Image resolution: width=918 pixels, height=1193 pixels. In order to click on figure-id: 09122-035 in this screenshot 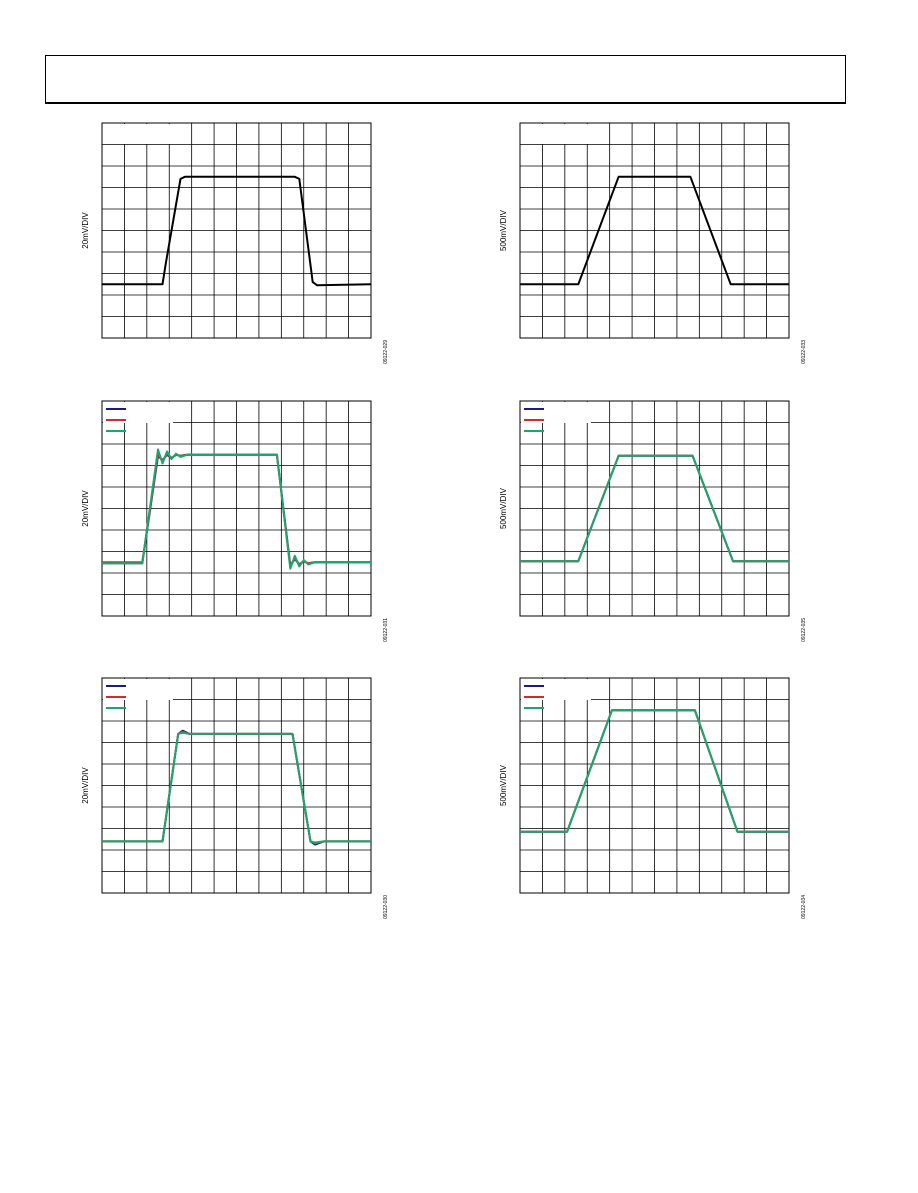, I will do `click(804, 630)`.